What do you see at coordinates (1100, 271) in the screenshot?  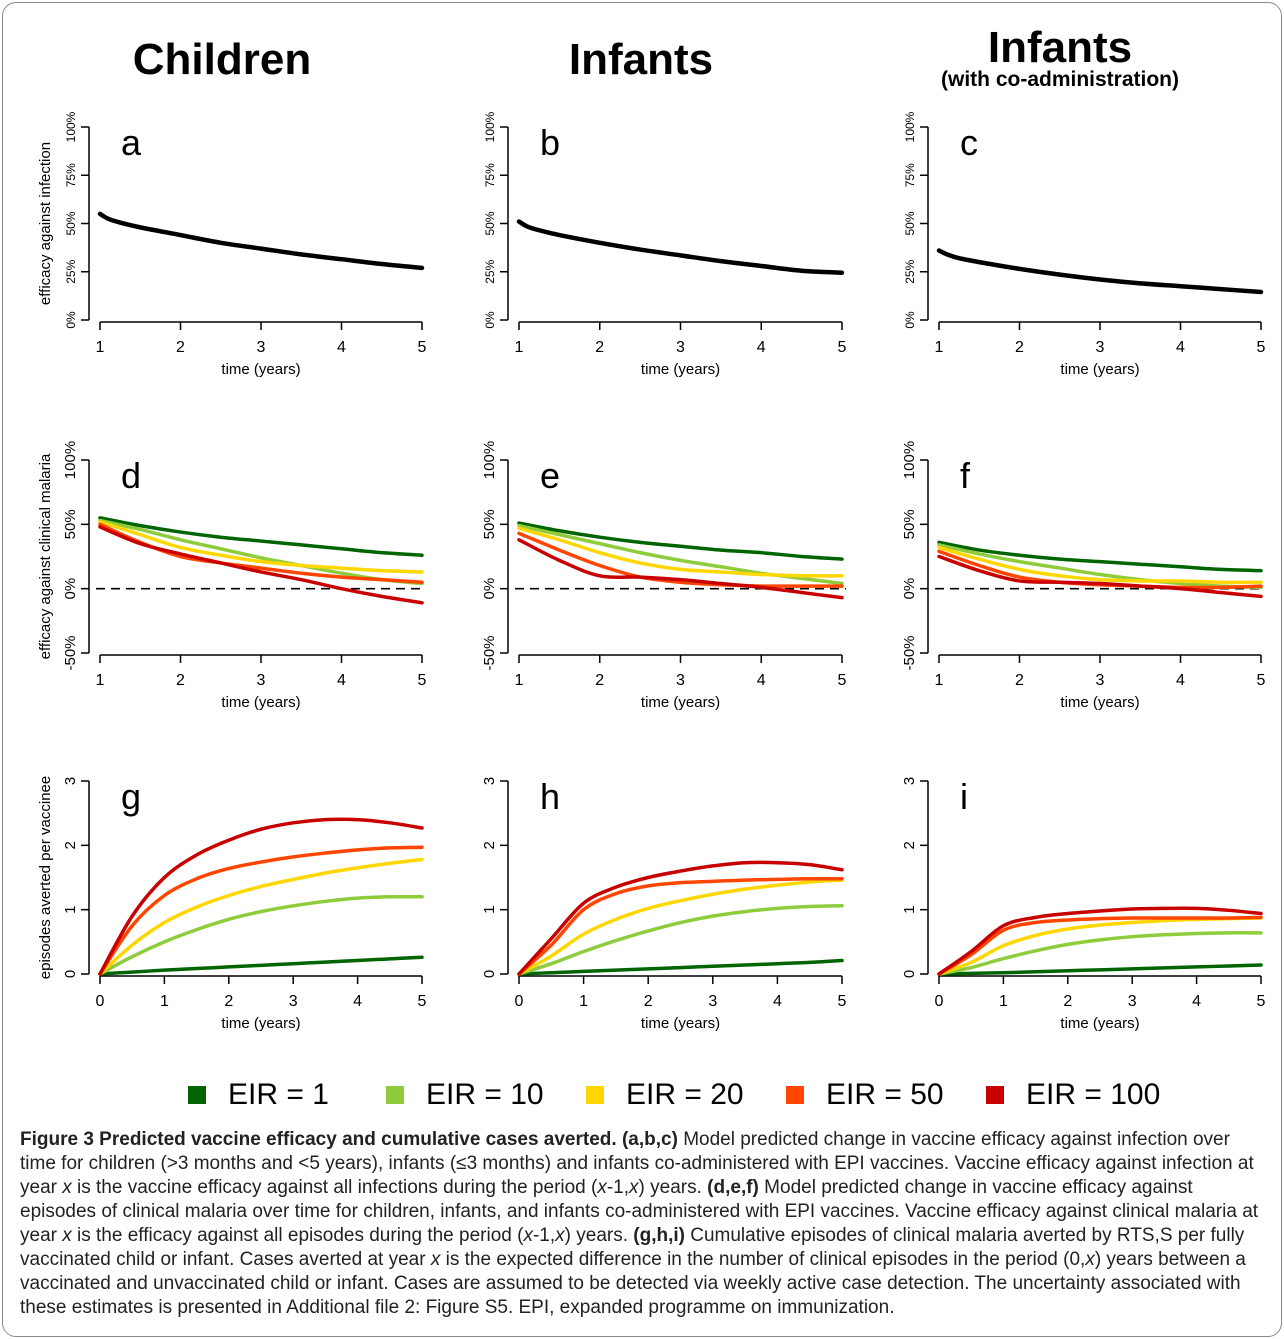 I see `series-line` at bounding box center [1100, 271].